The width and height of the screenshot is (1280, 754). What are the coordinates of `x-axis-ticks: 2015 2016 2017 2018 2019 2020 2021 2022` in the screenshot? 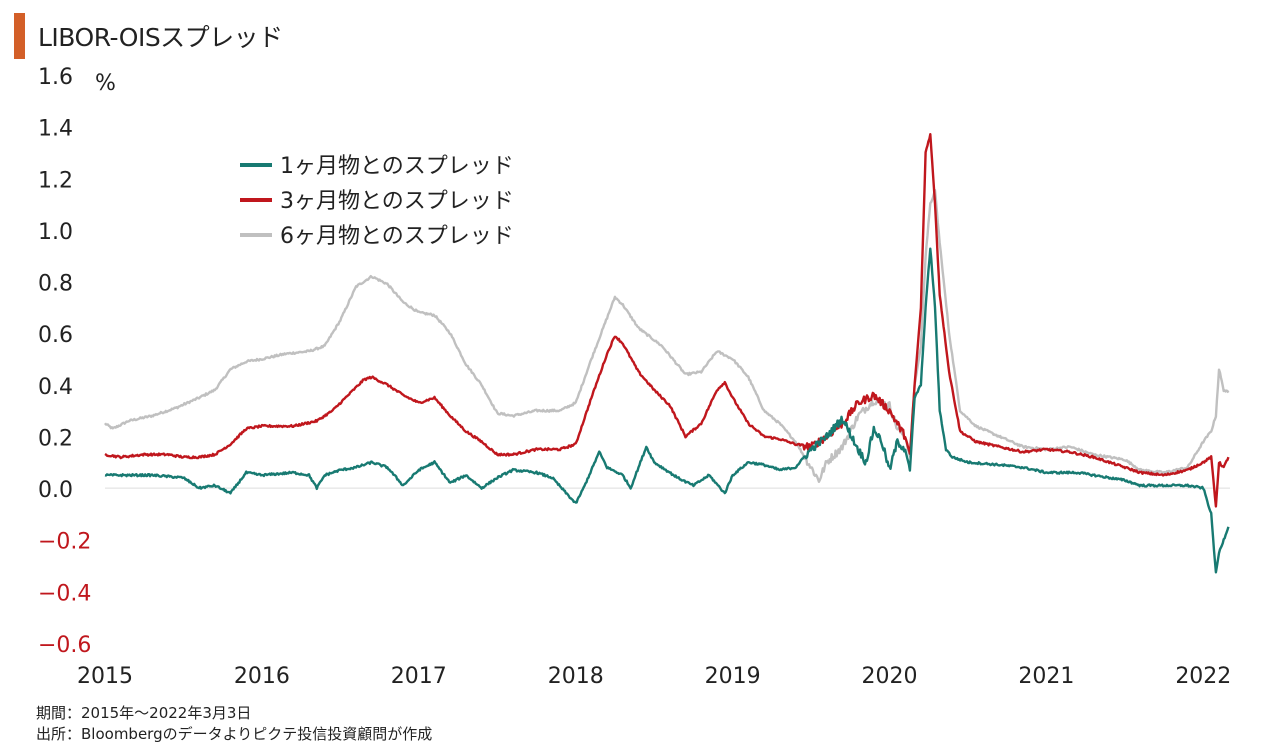 It's located at (654, 676).